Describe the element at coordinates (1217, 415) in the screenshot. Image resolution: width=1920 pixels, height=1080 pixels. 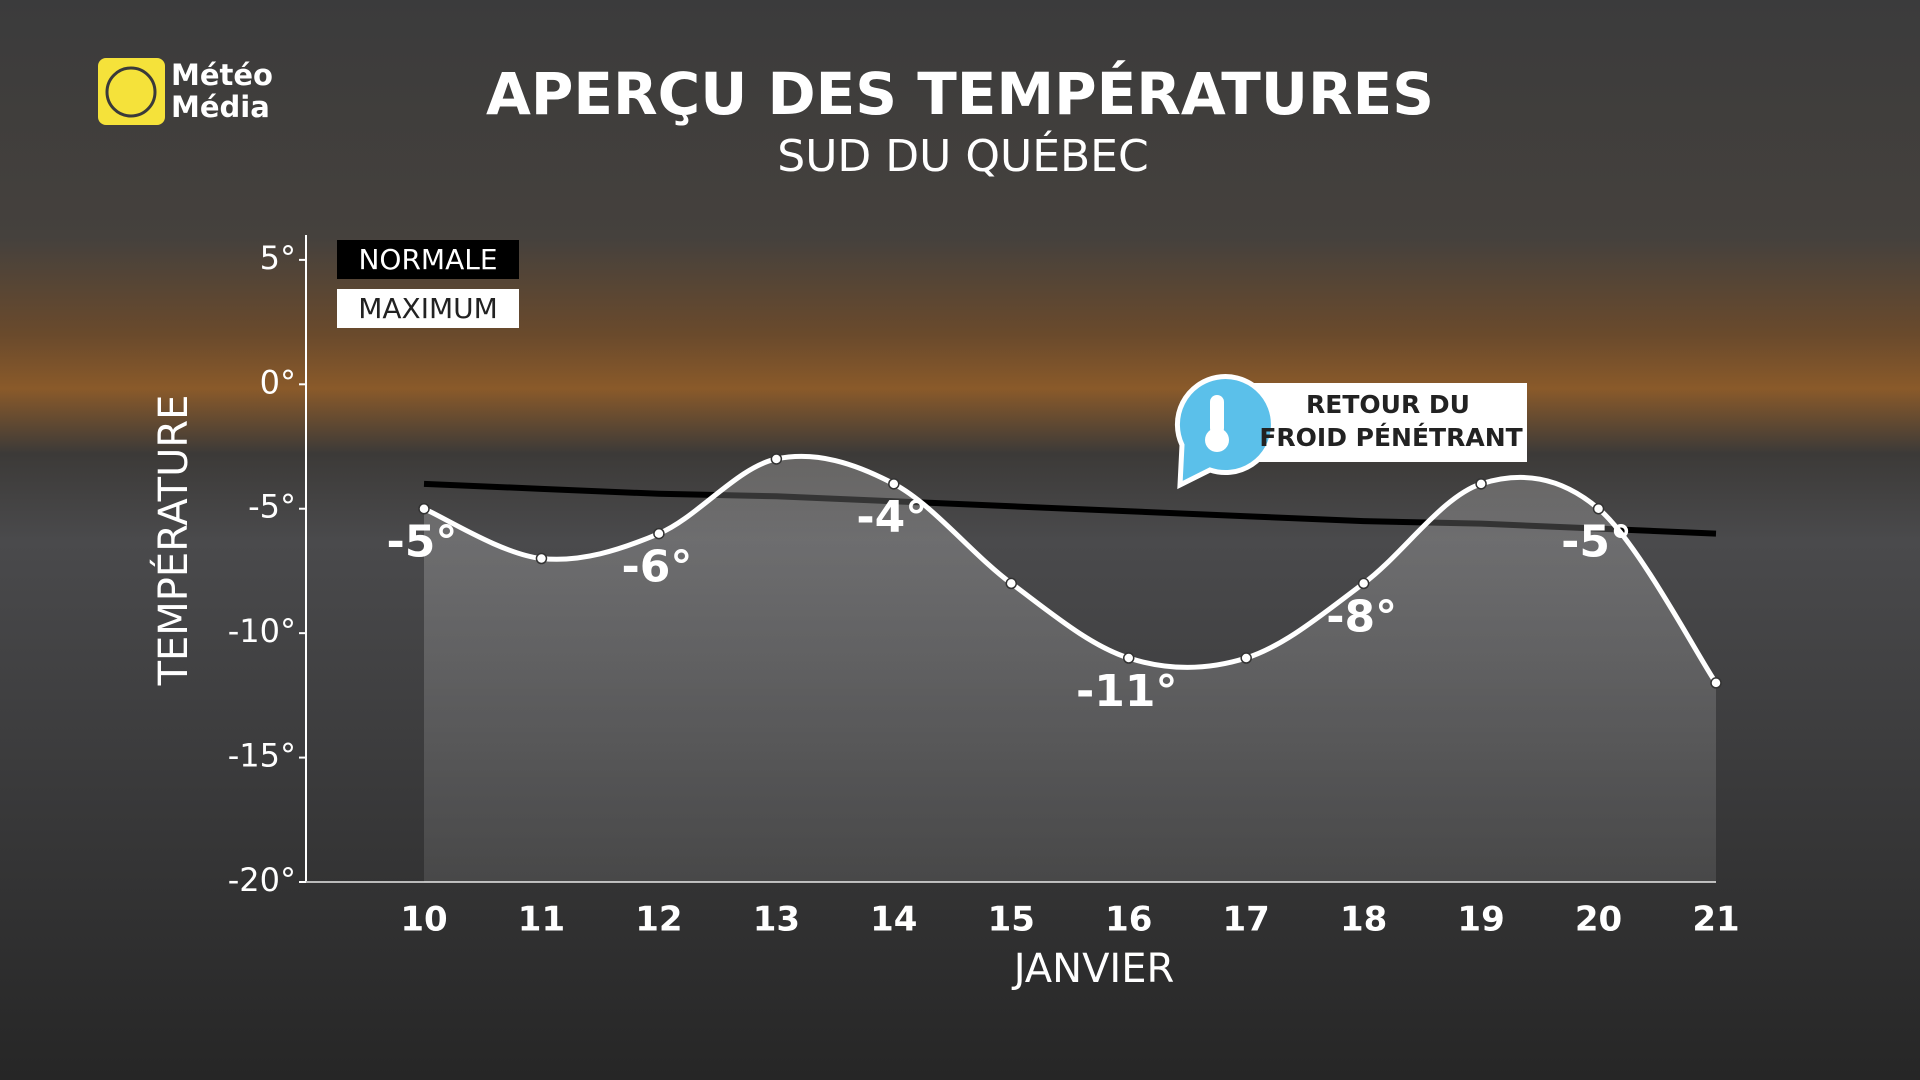
I see `thermometer` at that location.